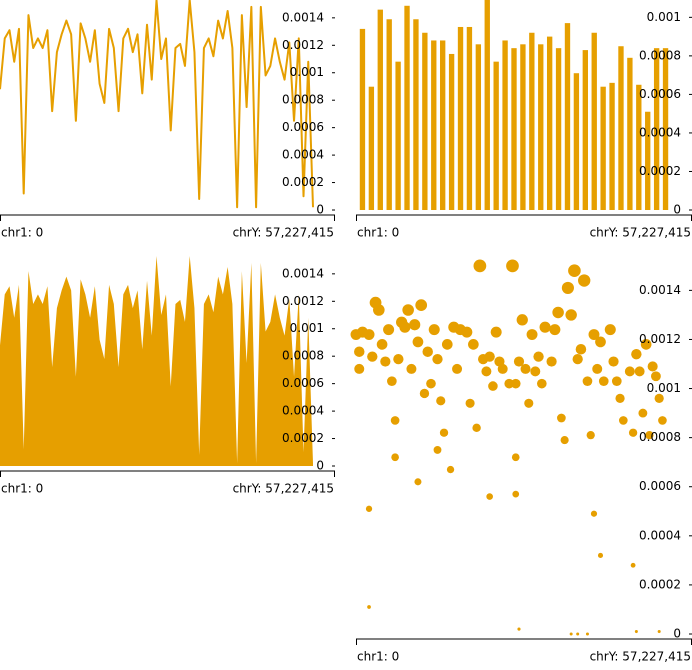 This screenshot has height=670, width=692. What do you see at coordinates (157, 104) in the screenshot?
I see `data-line` at bounding box center [157, 104].